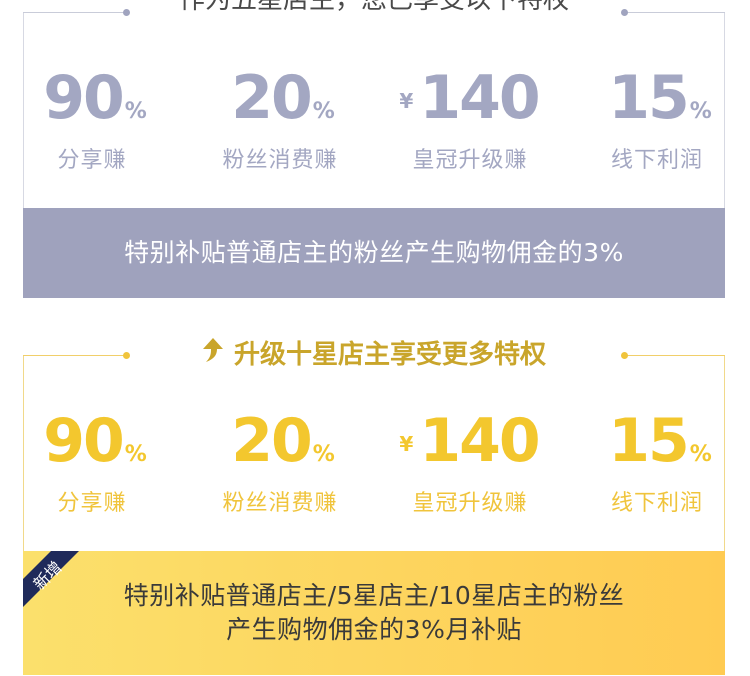 The image size is (750, 676). Describe the element at coordinates (374, 629) in the screenshot. I see `banner-line-2: 产生购物佣金的3%月补贴` at that location.